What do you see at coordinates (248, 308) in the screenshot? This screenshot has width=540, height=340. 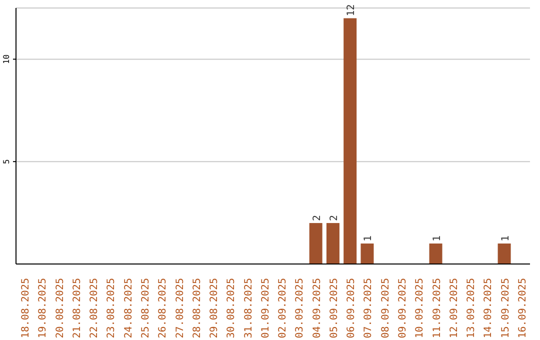 I see `x-tick-label: 31.08.2025` at bounding box center [248, 308].